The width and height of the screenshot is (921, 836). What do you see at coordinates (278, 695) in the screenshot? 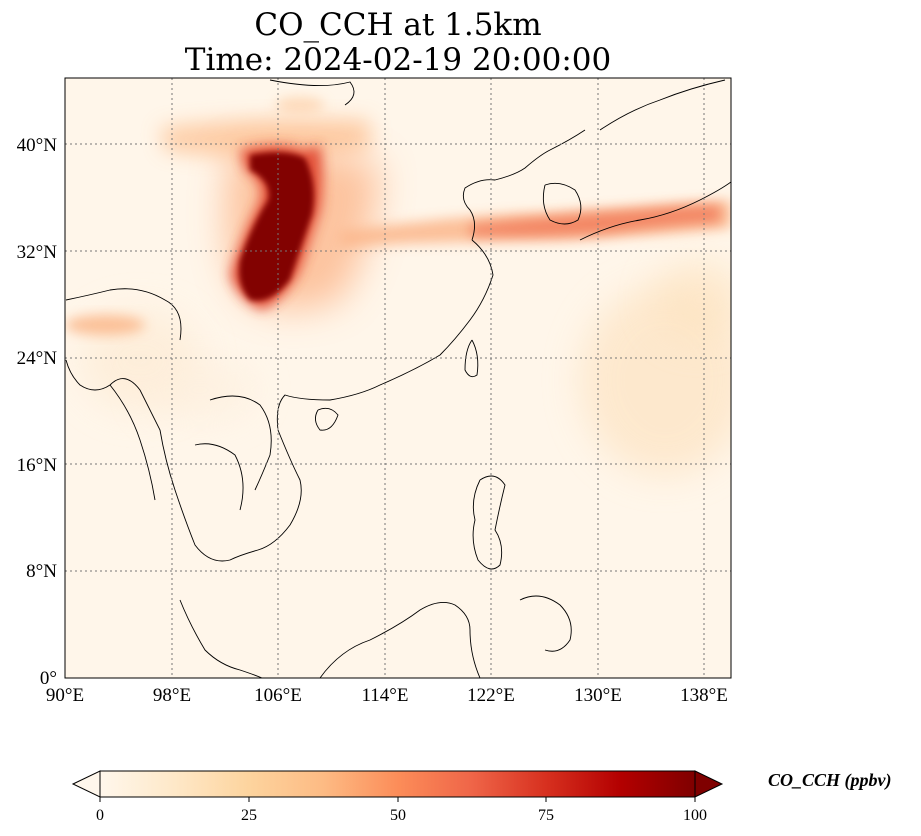
I see `lon-tick-label: 106°E` at bounding box center [278, 695].